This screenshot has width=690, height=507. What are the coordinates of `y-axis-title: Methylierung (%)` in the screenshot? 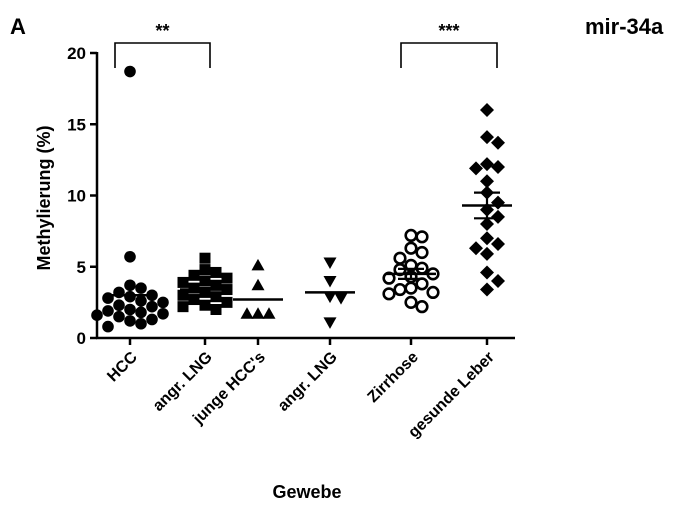 It's located at (44, 197).